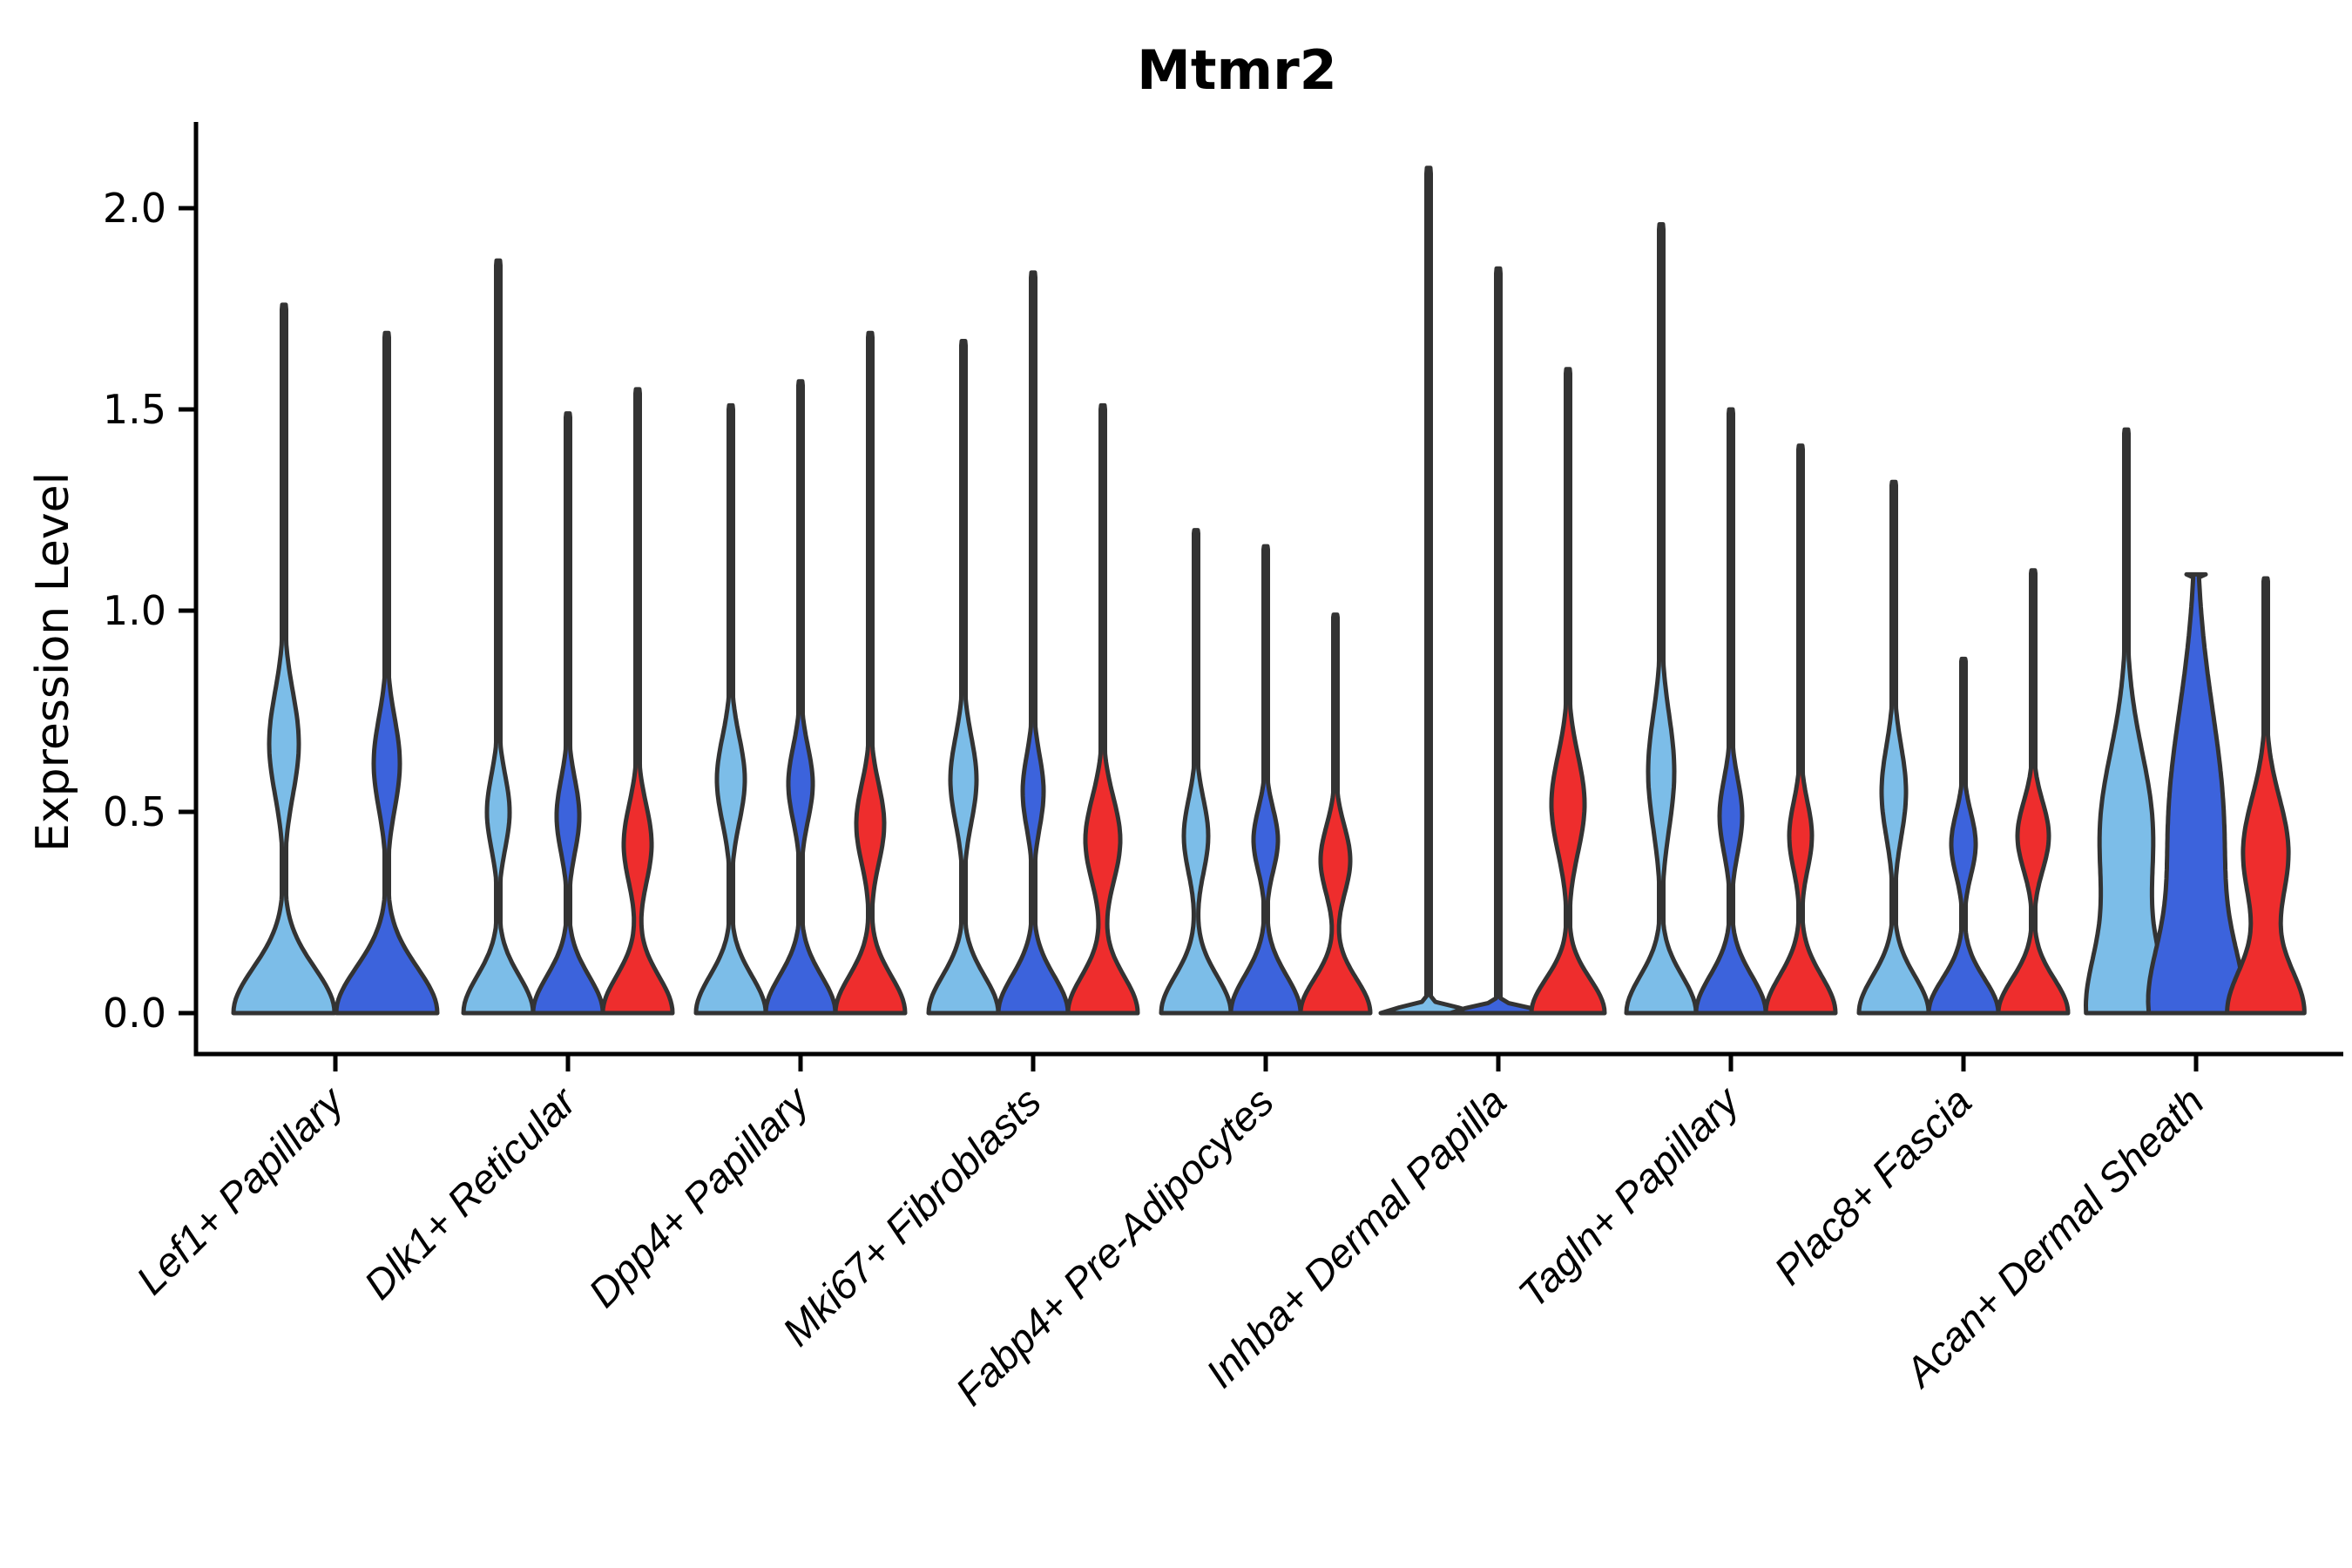 The width and height of the screenshot is (2352, 1568). What do you see at coordinates (134, 1014) in the screenshot?
I see `y-tick-label: 0.0` at bounding box center [134, 1014].